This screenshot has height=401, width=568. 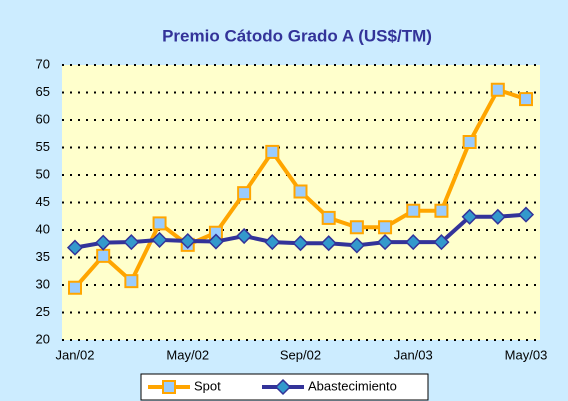 What do you see at coordinates (43, 91) in the screenshot?
I see `y-tick-label: 65` at bounding box center [43, 91].